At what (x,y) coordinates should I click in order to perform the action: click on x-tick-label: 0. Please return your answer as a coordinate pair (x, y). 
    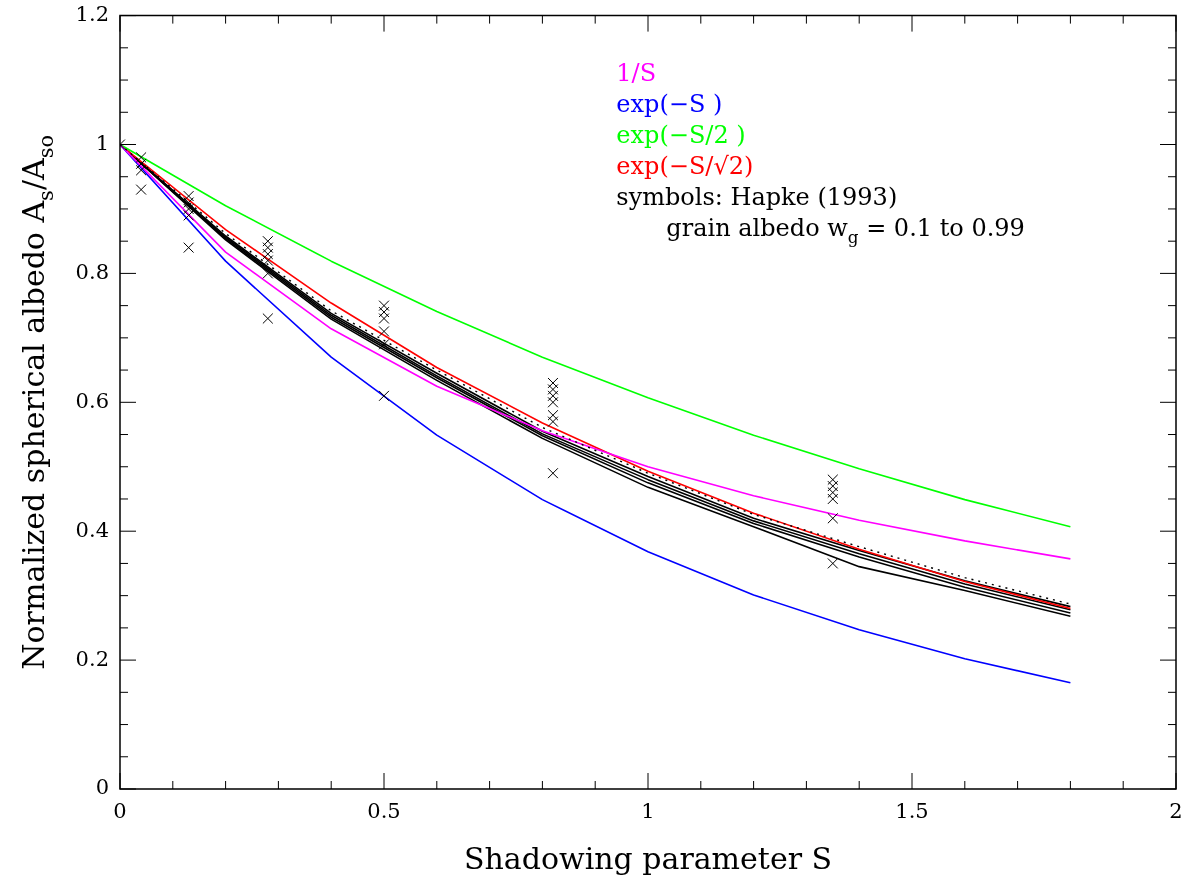
    Looking at the image, I should click on (120, 811).